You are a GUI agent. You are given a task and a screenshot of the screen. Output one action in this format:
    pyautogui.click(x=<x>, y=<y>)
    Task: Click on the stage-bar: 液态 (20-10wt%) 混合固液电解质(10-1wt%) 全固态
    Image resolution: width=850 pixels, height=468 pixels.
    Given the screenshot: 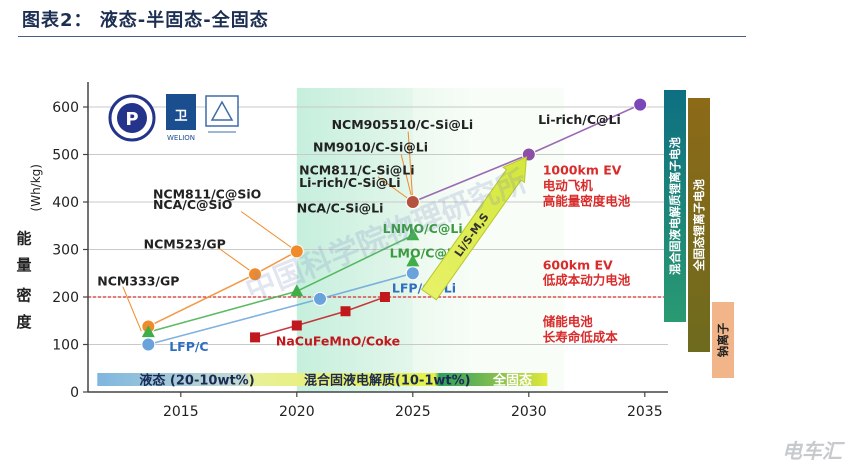 What is the action you would take?
    pyautogui.click(x=322, y=381)
    